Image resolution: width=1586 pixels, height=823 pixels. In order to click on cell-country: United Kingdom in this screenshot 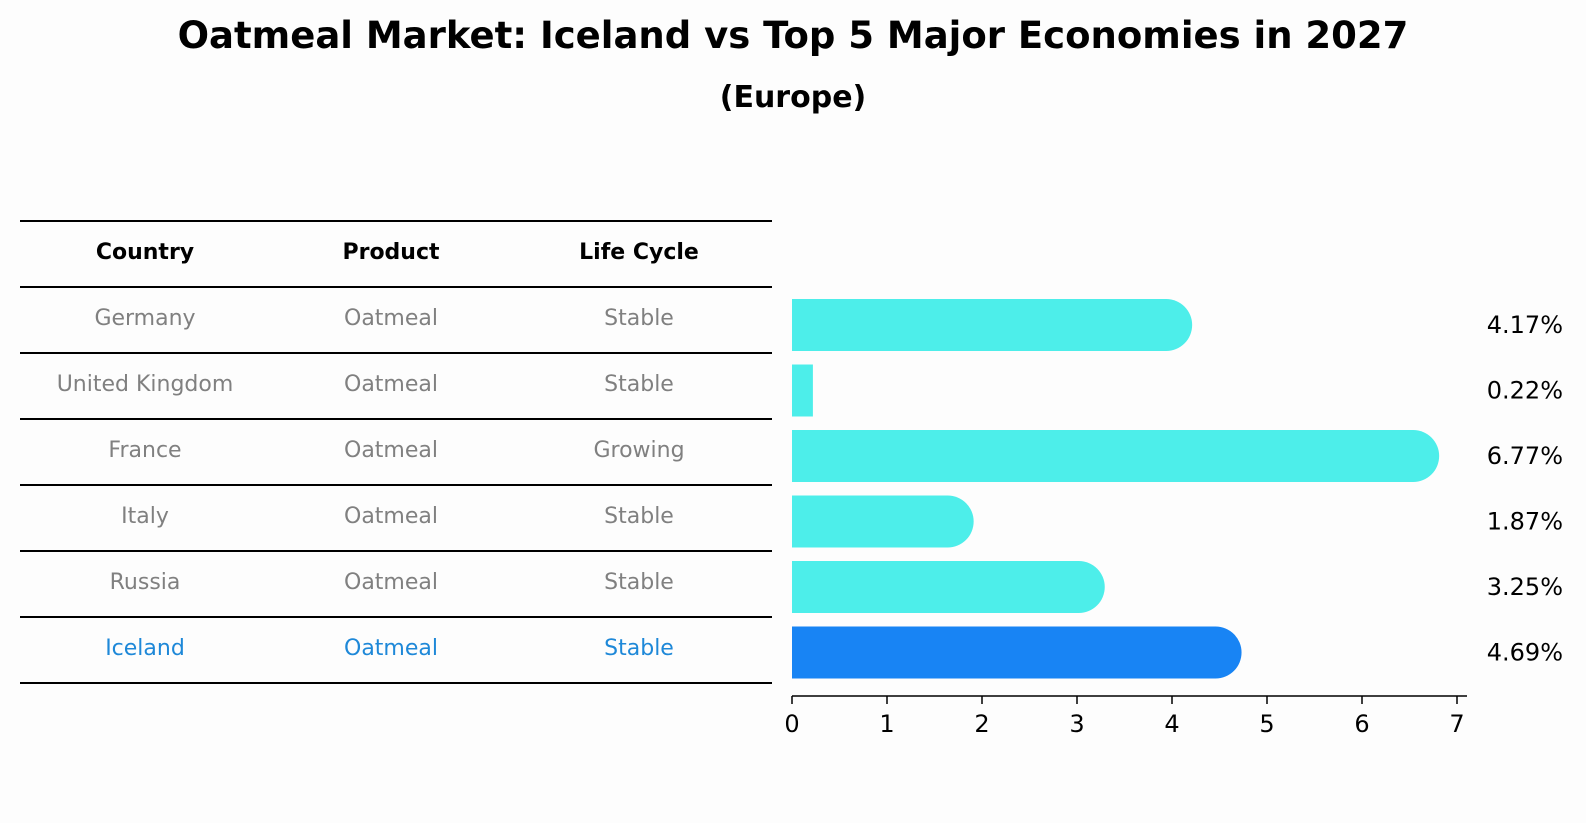, I will do `click(145, 384)`.